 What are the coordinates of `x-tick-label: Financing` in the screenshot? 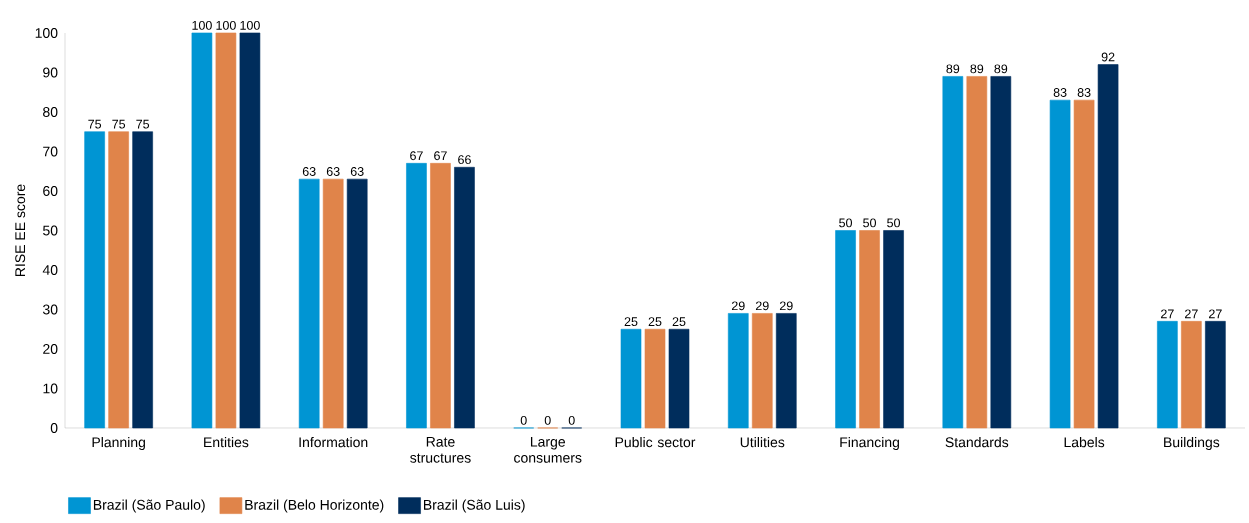 It's located at (869, 443).